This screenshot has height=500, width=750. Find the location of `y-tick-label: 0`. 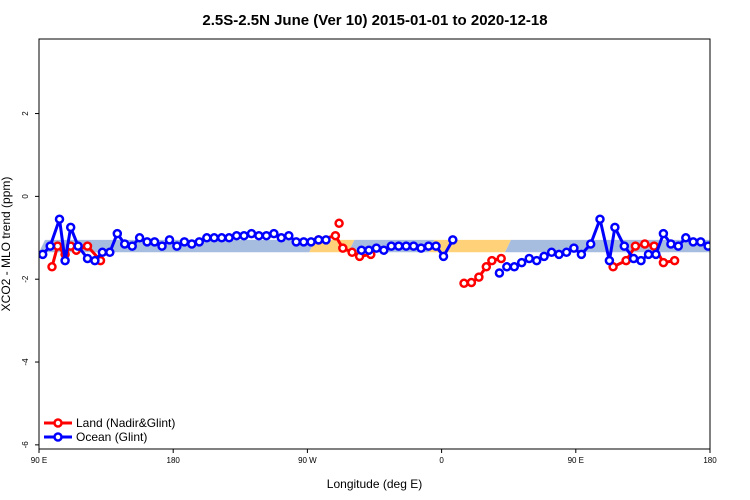

y-tick-label: 0 is located at coordinates (25, 196).